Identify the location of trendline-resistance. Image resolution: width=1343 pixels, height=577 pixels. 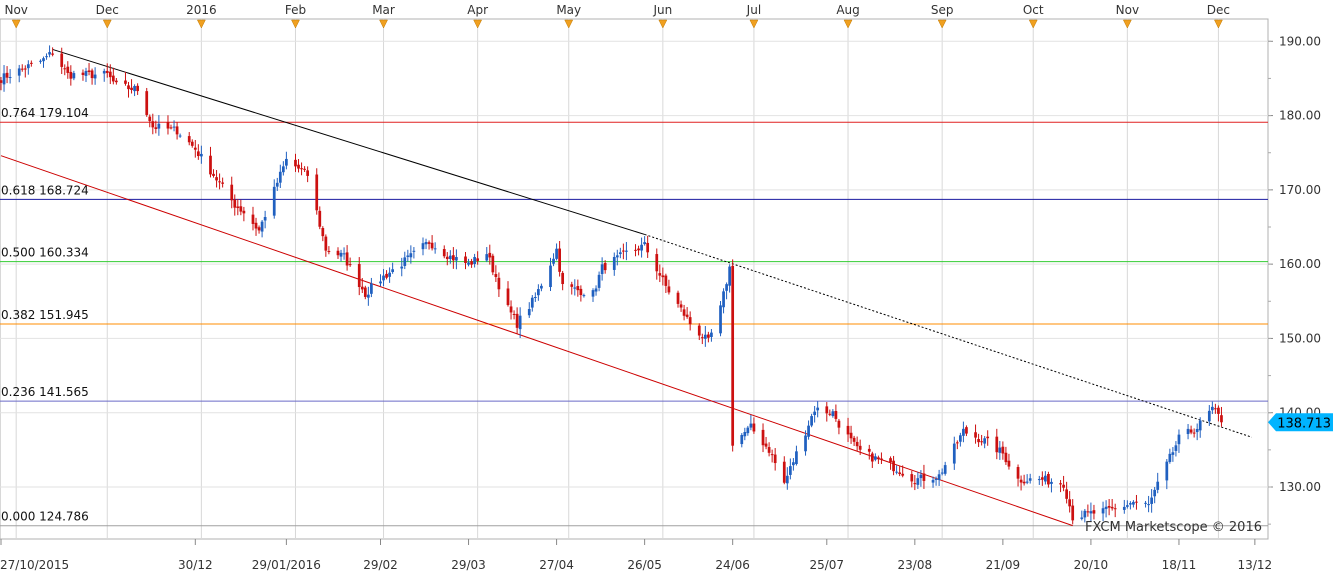
(348, 141).